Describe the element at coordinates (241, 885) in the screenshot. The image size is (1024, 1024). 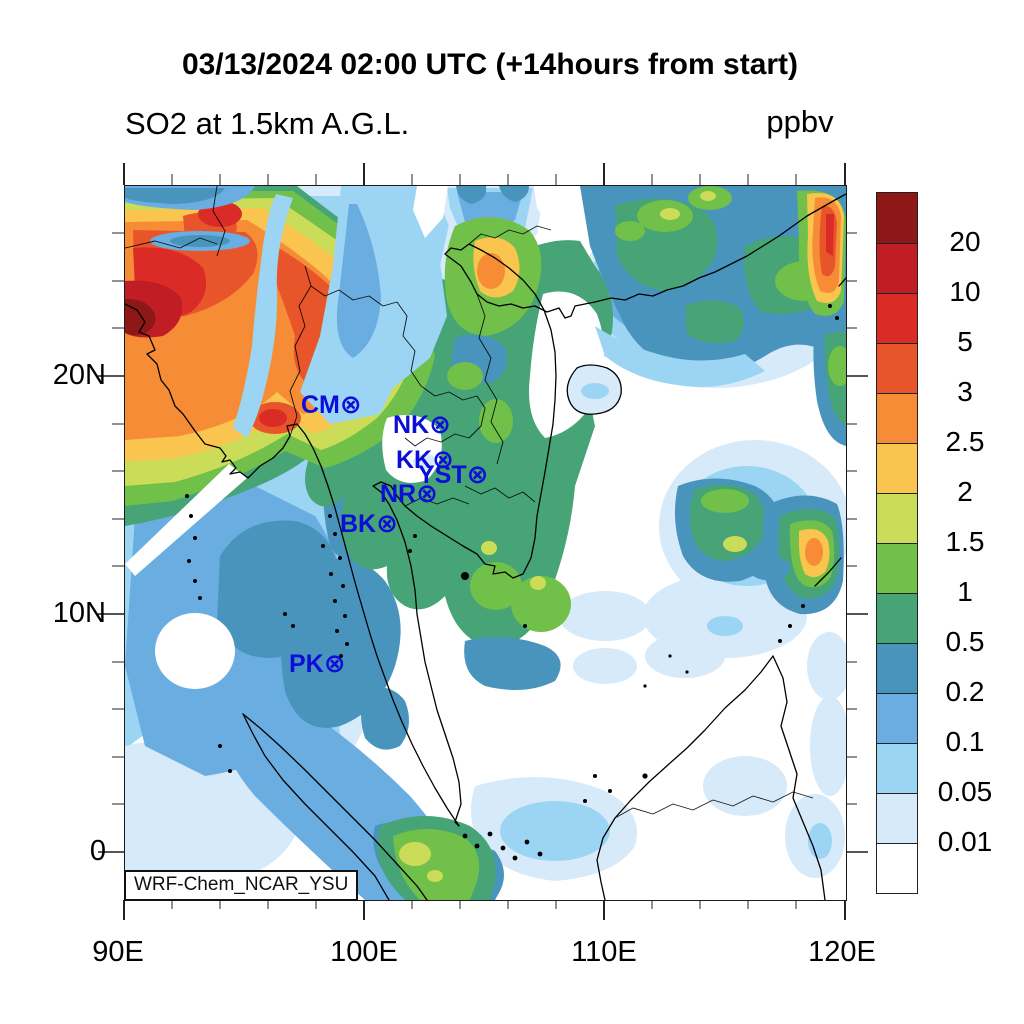
I see `model-tag-box: WRF-Chem_NCAR_YSU` at that location.